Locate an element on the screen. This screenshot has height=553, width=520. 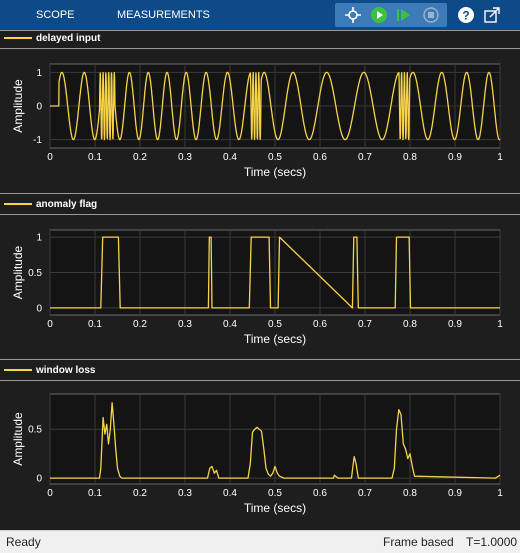
legend-label: window loss is located at coordinates (66, 370).